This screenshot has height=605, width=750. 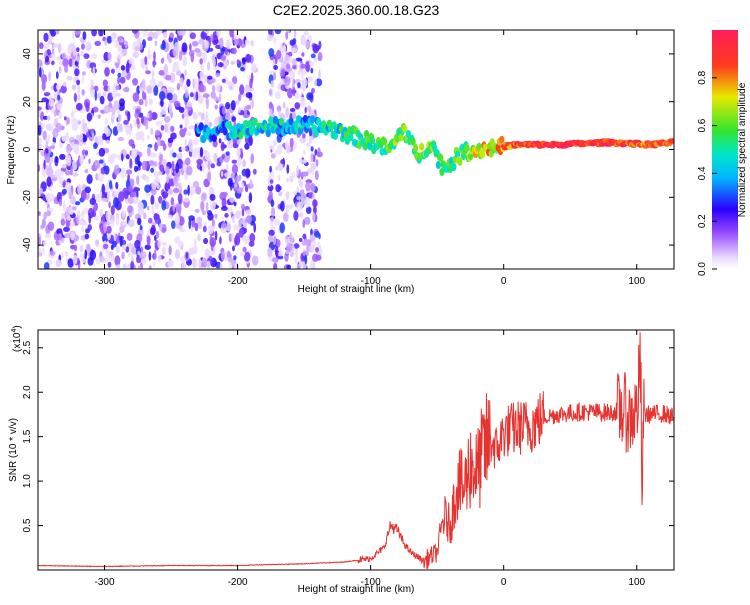 What do you see at coordinates (707, 173) in the screenshot?
I see `colorbar-ticks: 0.0 0.2 0.4 0.6 0.8` at bounding box center [707, 173].